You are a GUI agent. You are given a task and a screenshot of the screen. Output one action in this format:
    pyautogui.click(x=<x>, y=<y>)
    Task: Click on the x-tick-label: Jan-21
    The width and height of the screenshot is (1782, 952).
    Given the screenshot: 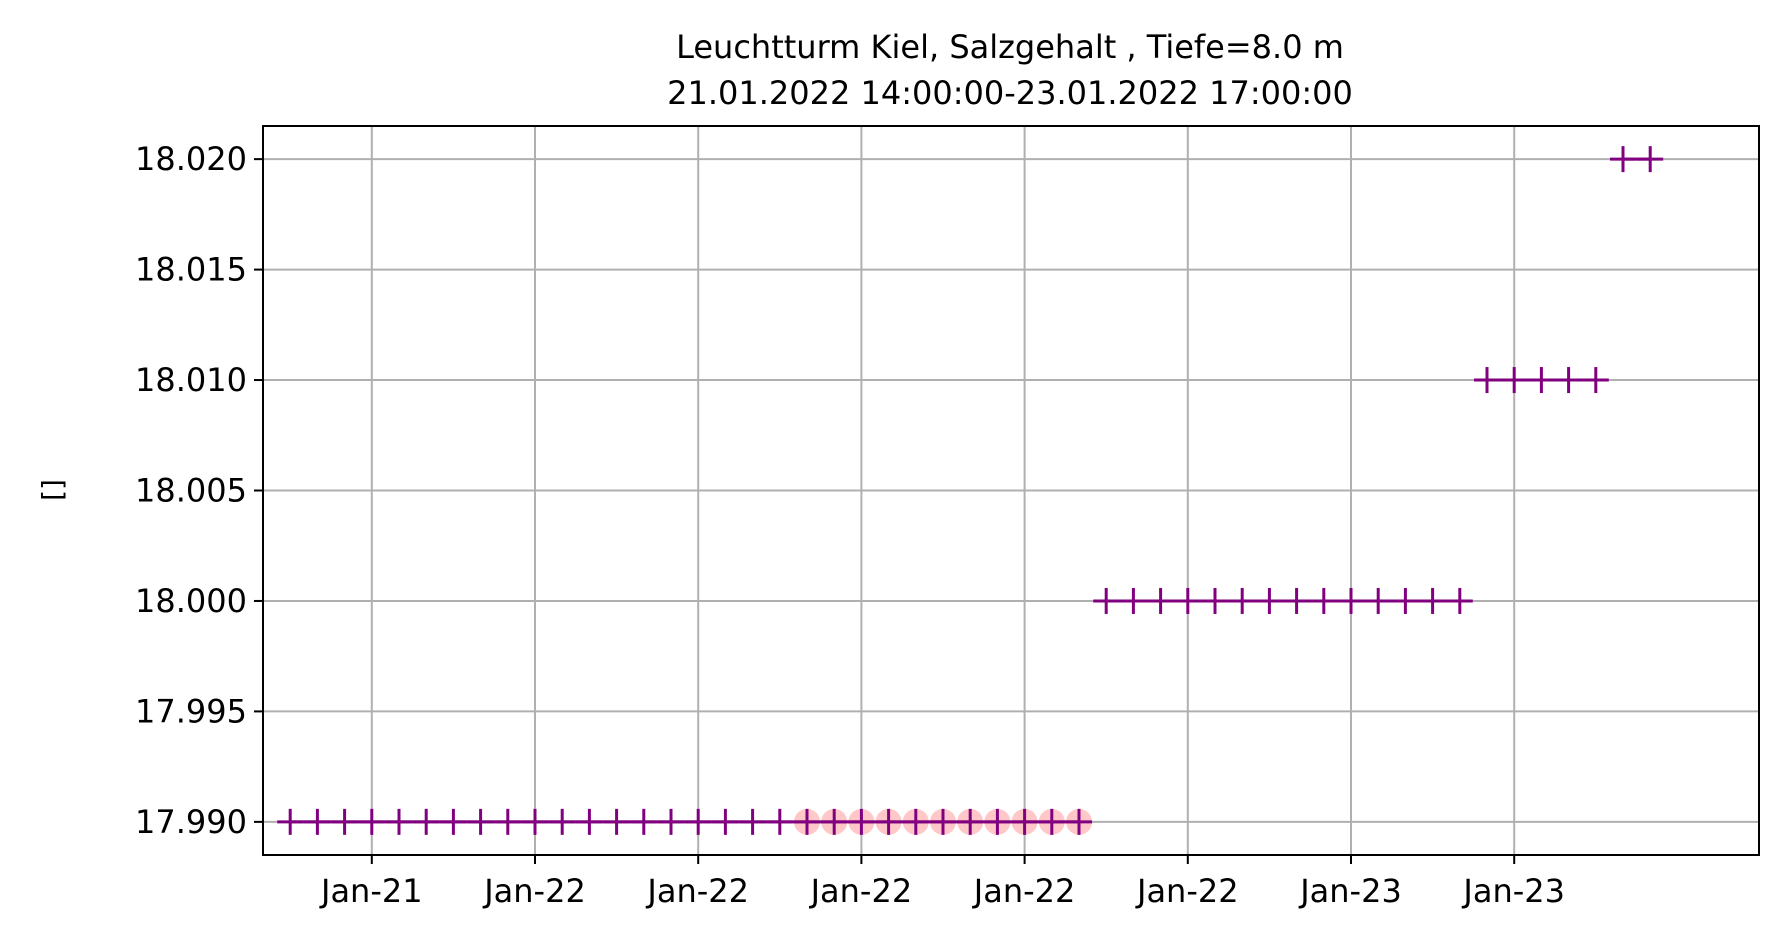 What is the action you would take?
    pyautogui.click(x=371, y=891)
    